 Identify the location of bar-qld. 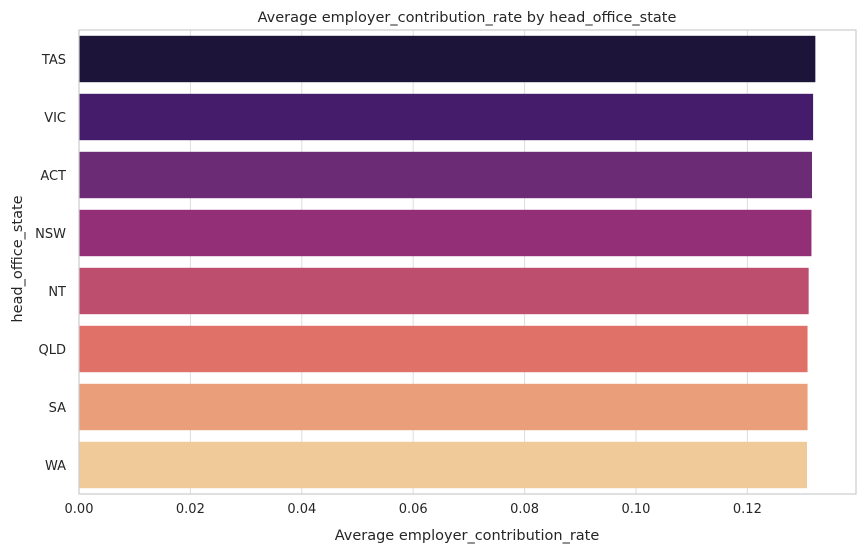
(443, 349).